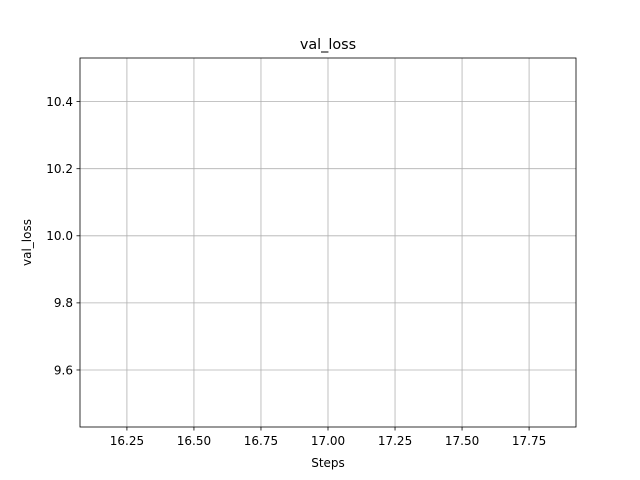 Image resolution: width=640 pixels, height=480 pixels. I want to click on y-tick-label: 10.0, so click(59, 236).